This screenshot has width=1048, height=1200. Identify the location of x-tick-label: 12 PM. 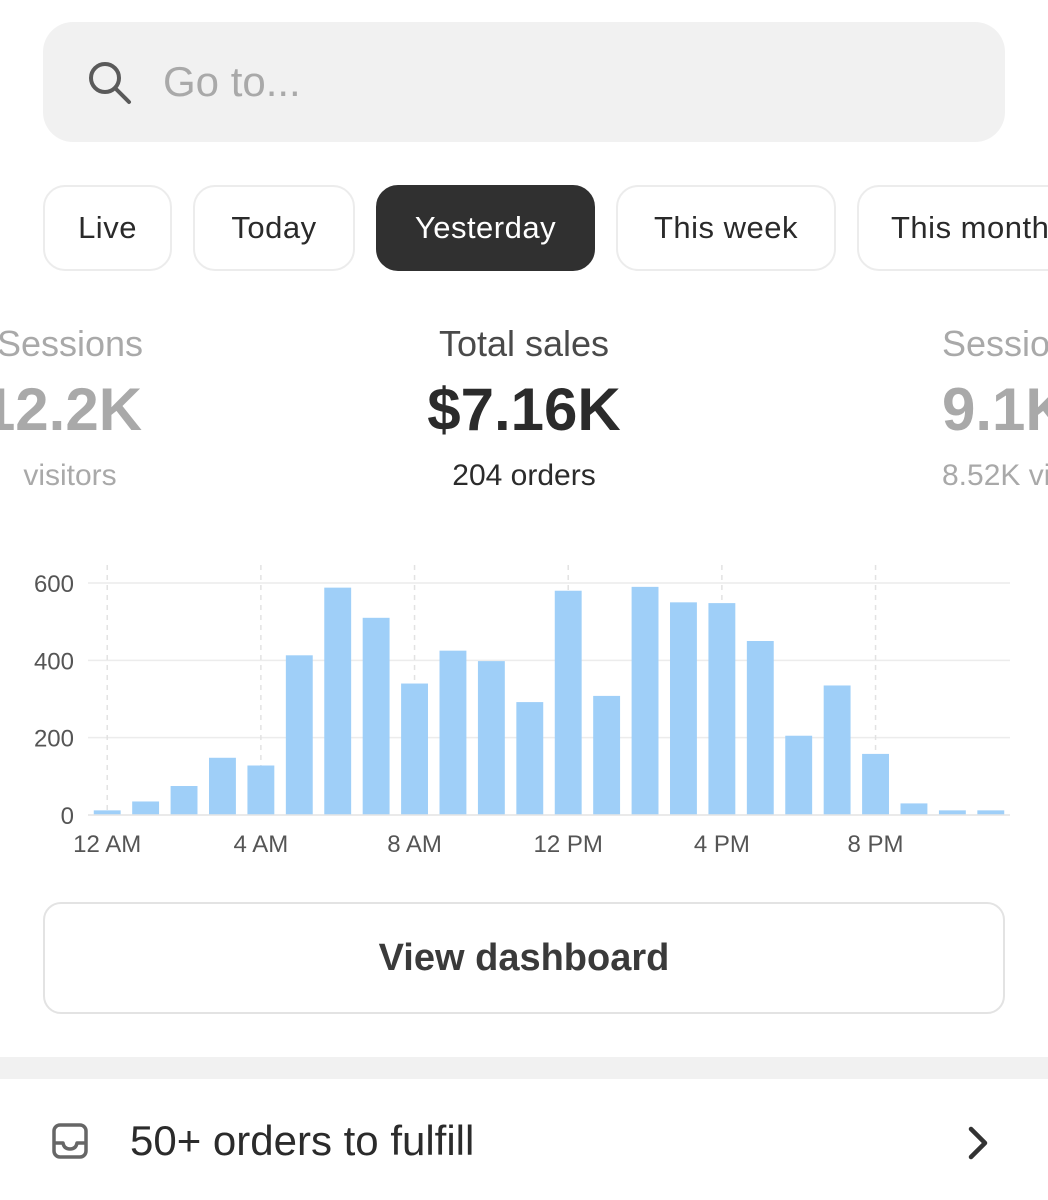
(568, 844).